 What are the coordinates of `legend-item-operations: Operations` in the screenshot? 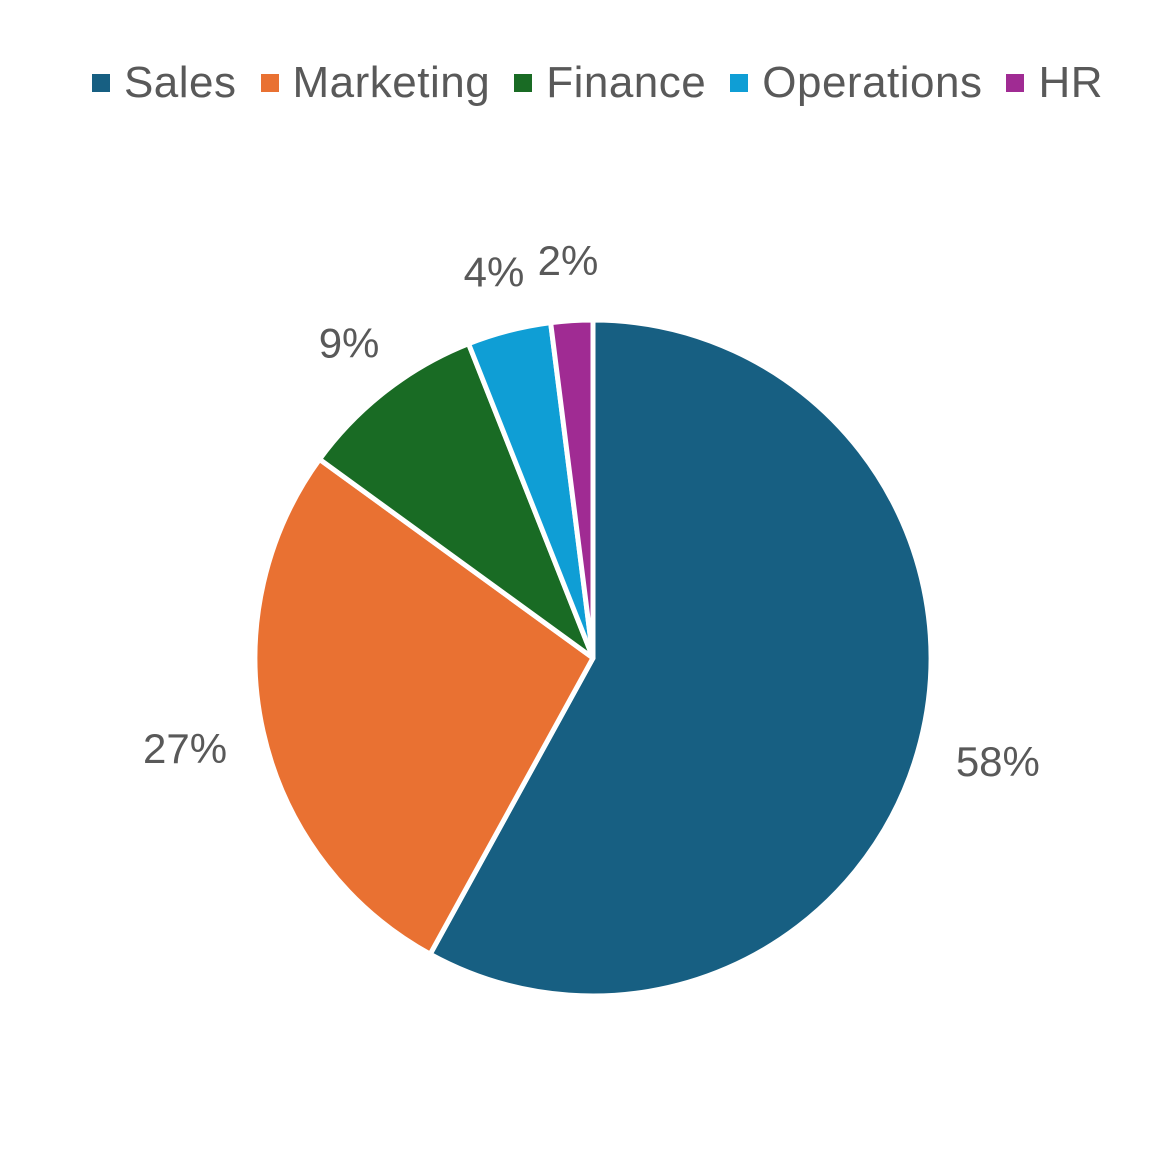 It's located at (856, 83).